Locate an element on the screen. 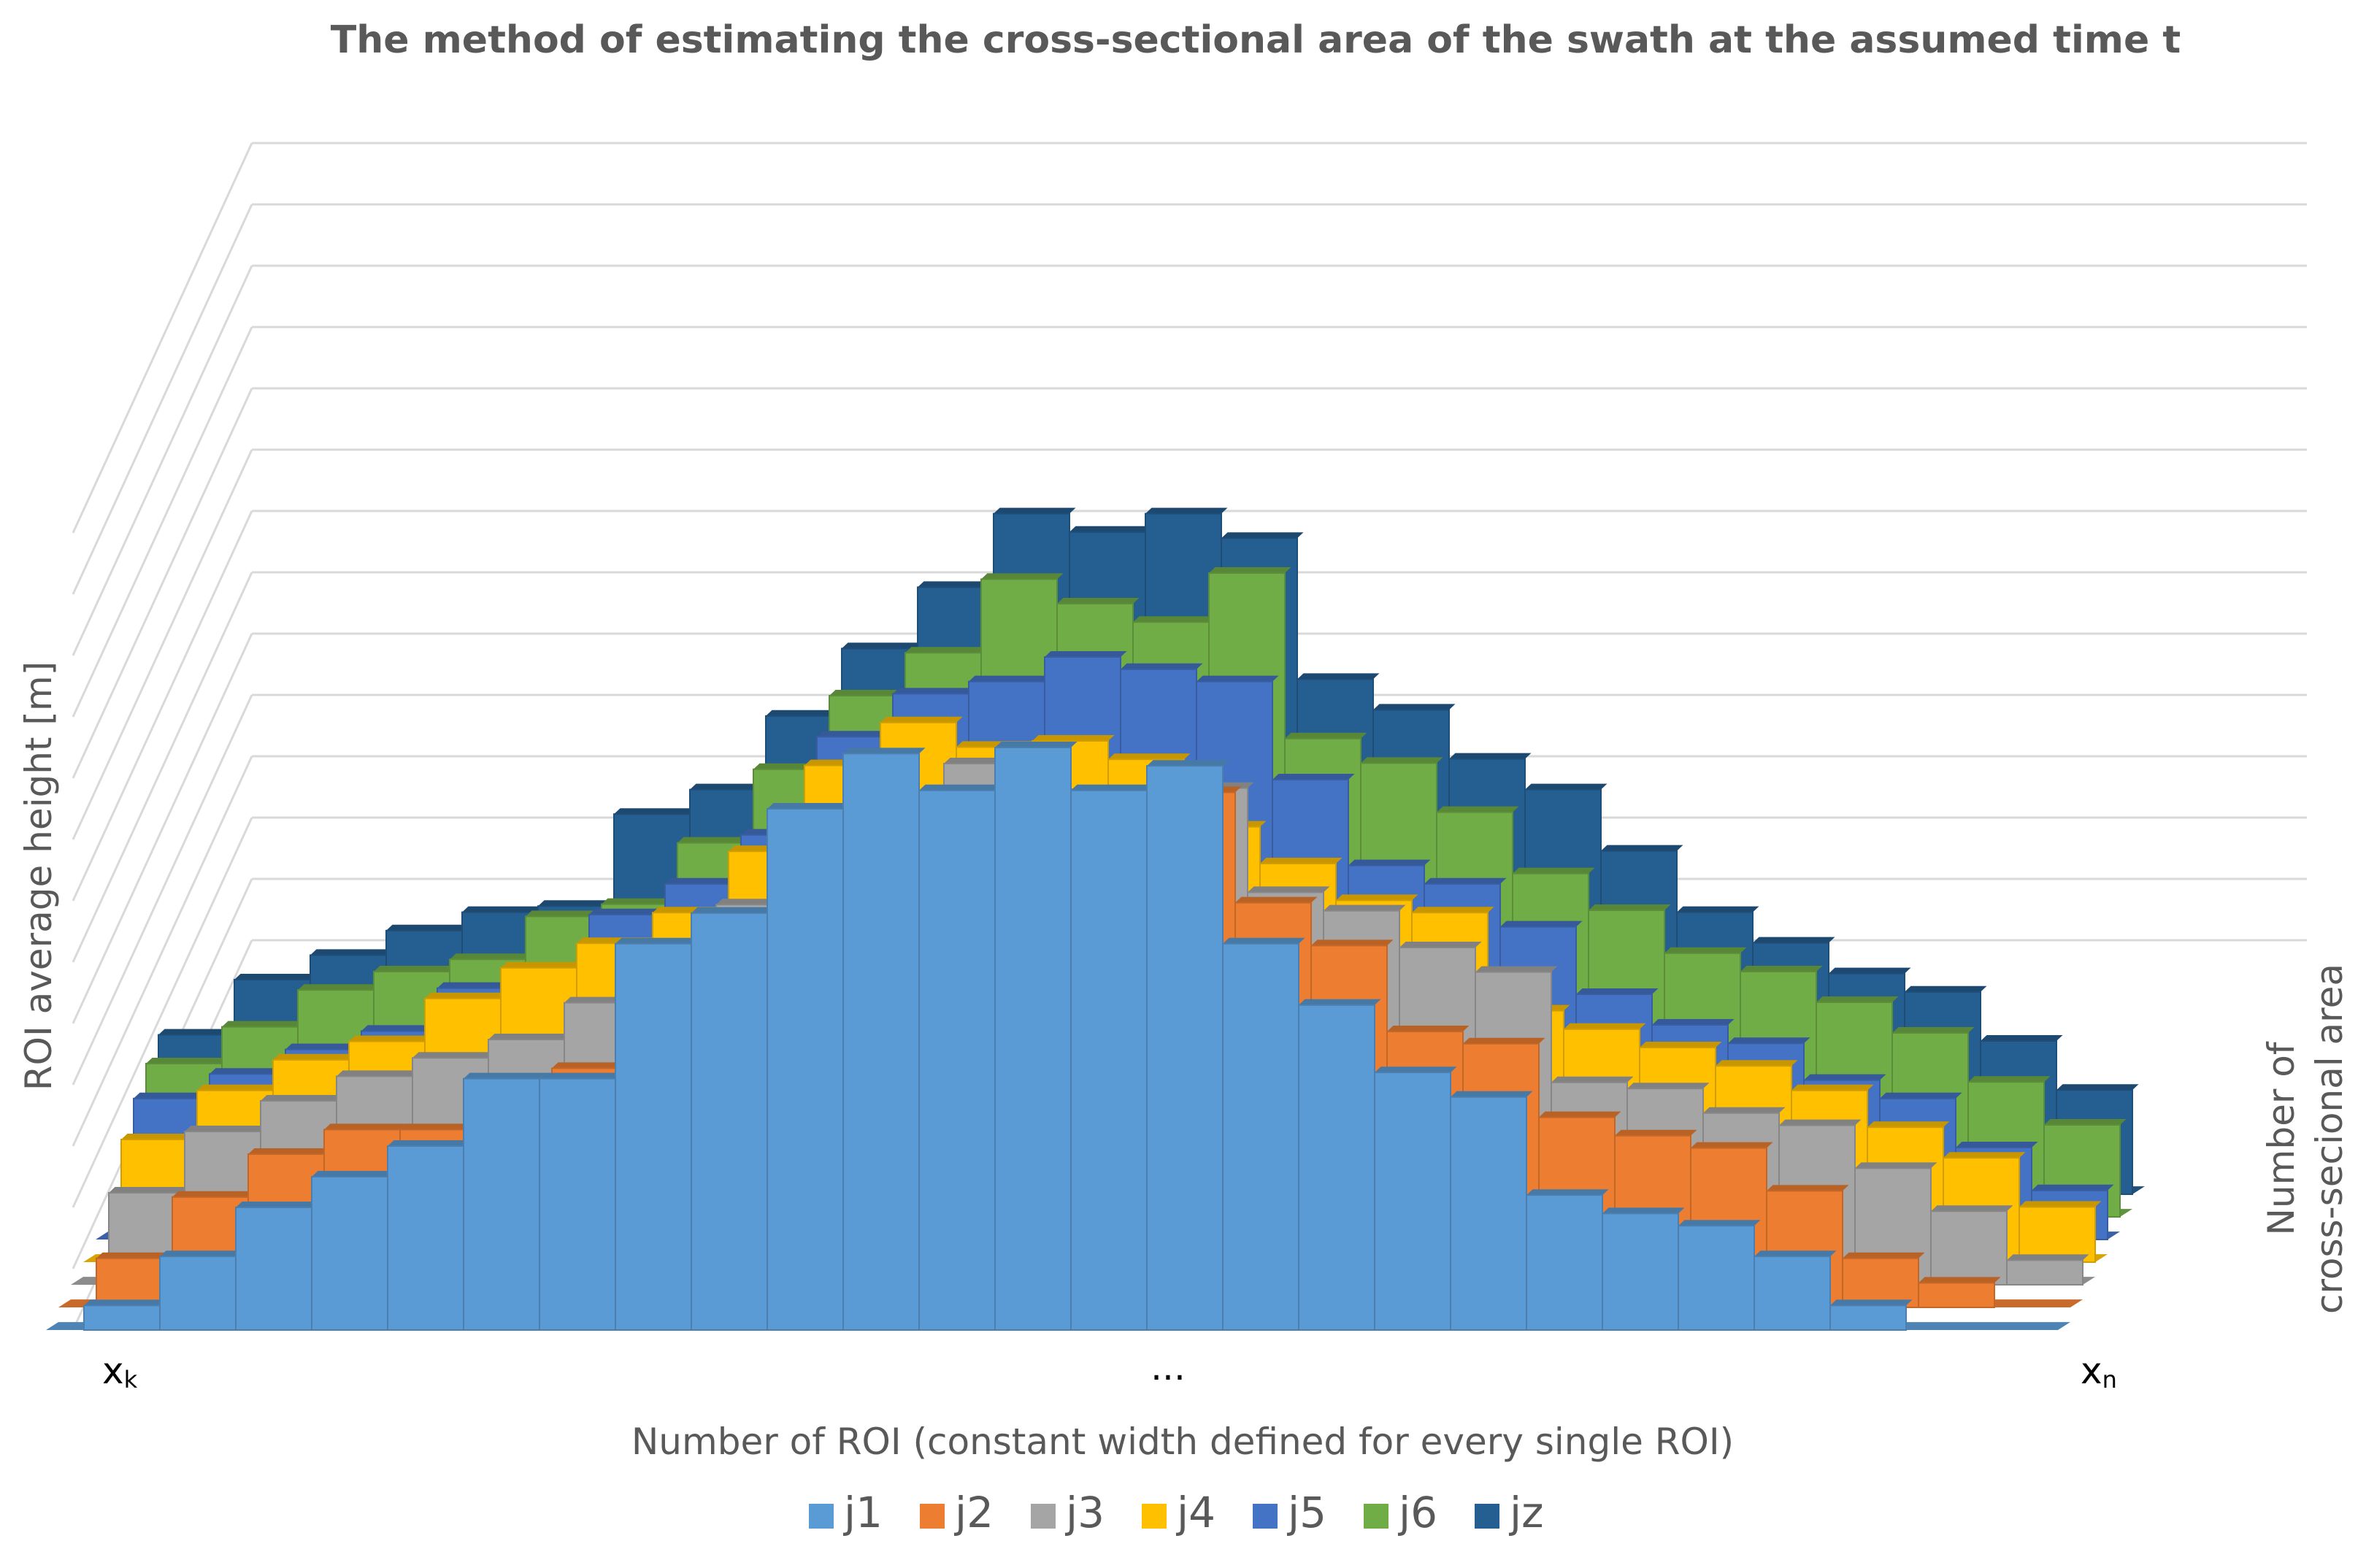 Image resolution: width=2366 pixels, height=1568 pixels. legend-item-jz: jz is located at coordinates (1509, 1512).